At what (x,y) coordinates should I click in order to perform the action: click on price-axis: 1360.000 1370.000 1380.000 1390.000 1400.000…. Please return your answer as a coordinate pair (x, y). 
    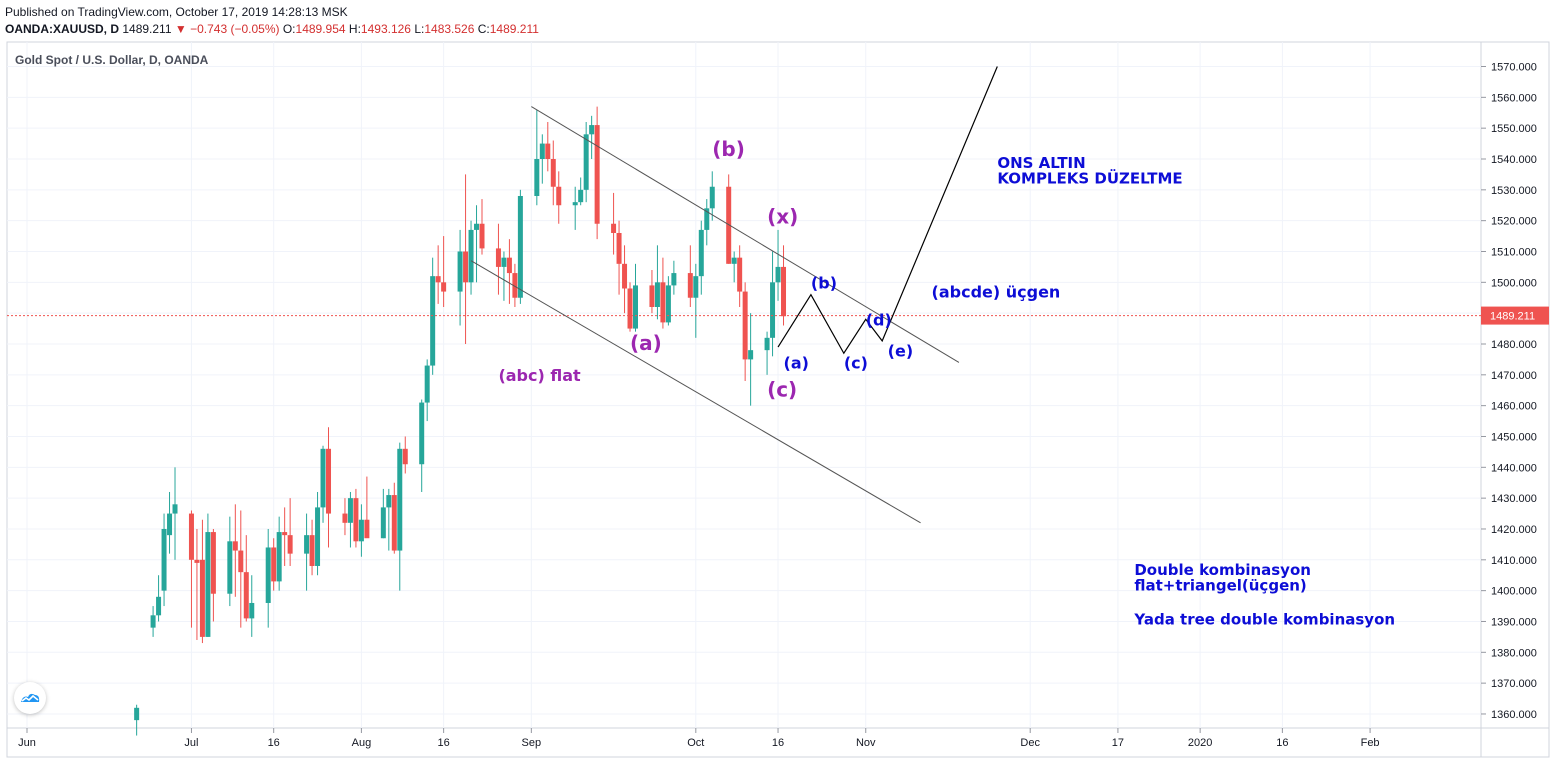
    Looking at the image, I should click on (1509, 391).